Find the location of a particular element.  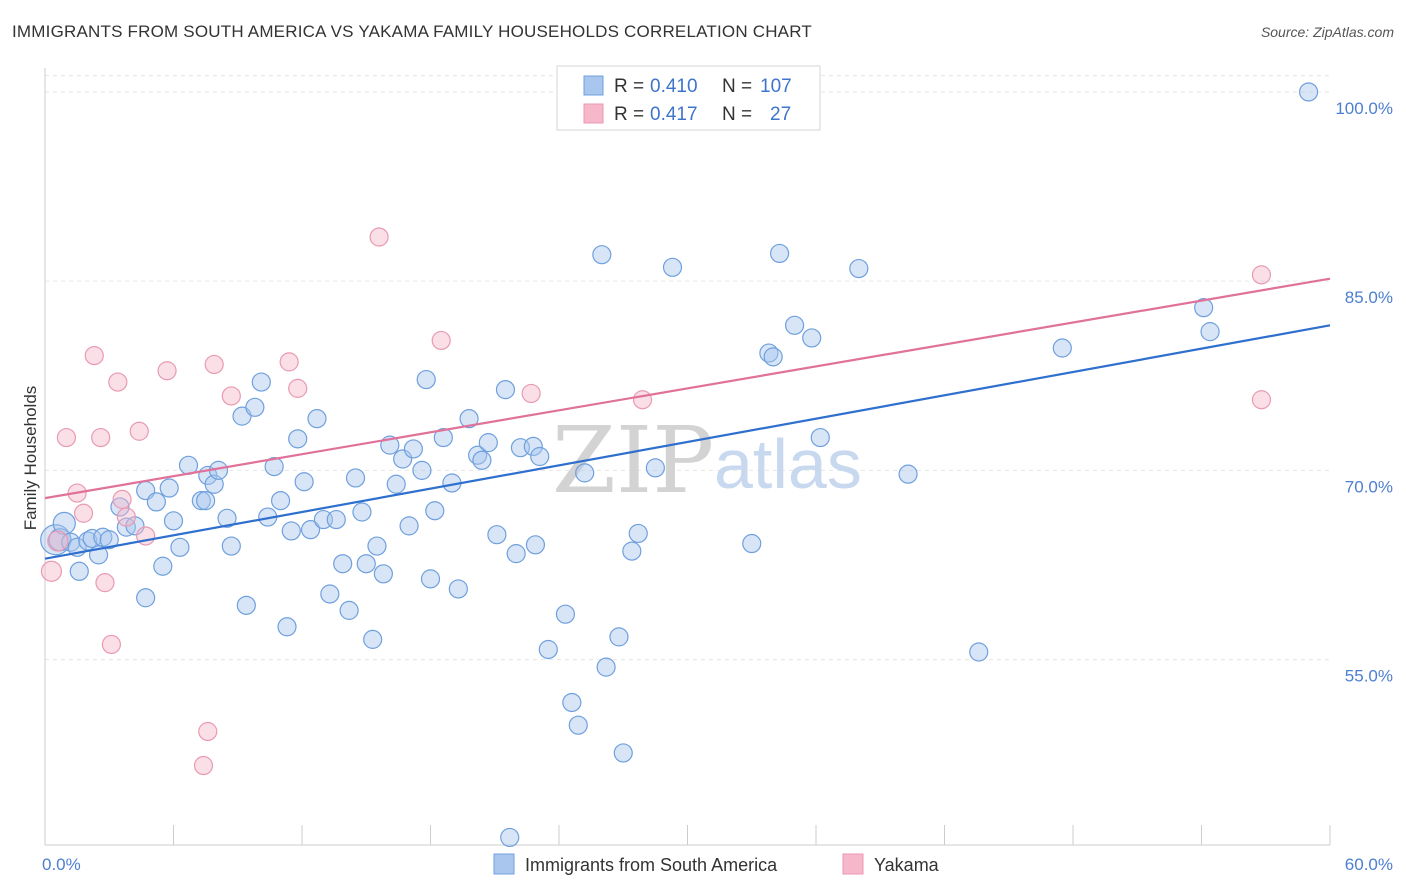

legend-swatch-south-america is located at coordinates (593, 85).